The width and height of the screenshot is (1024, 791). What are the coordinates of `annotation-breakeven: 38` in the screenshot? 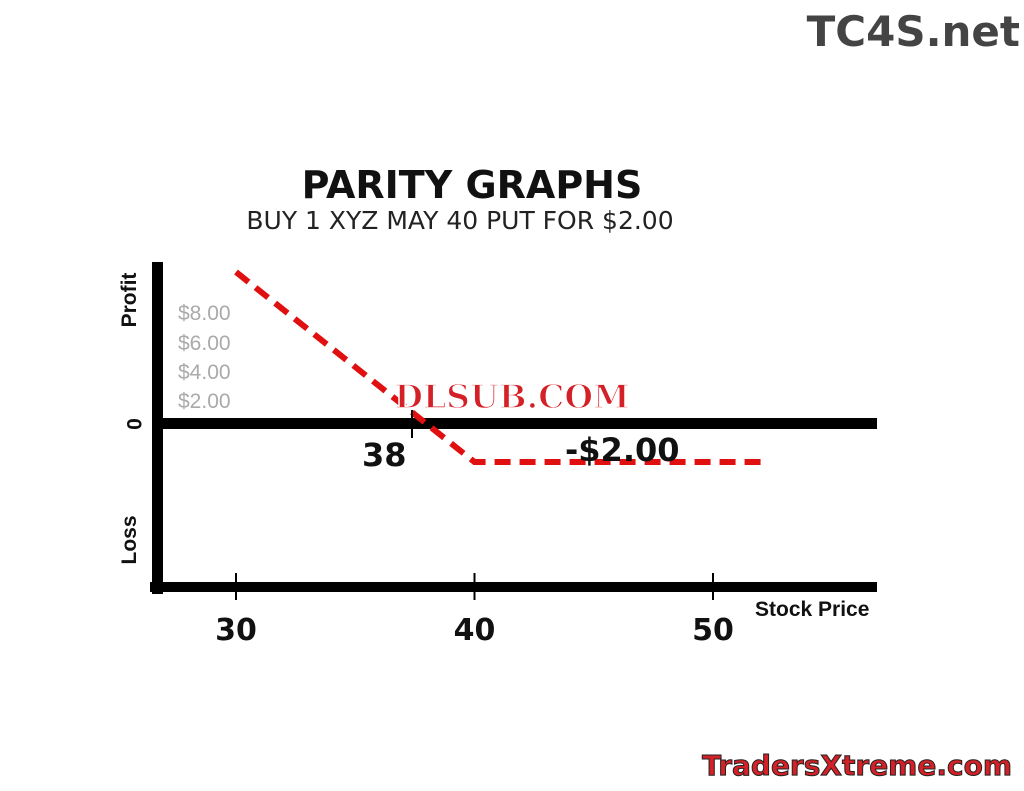 It's located at (384, 455).